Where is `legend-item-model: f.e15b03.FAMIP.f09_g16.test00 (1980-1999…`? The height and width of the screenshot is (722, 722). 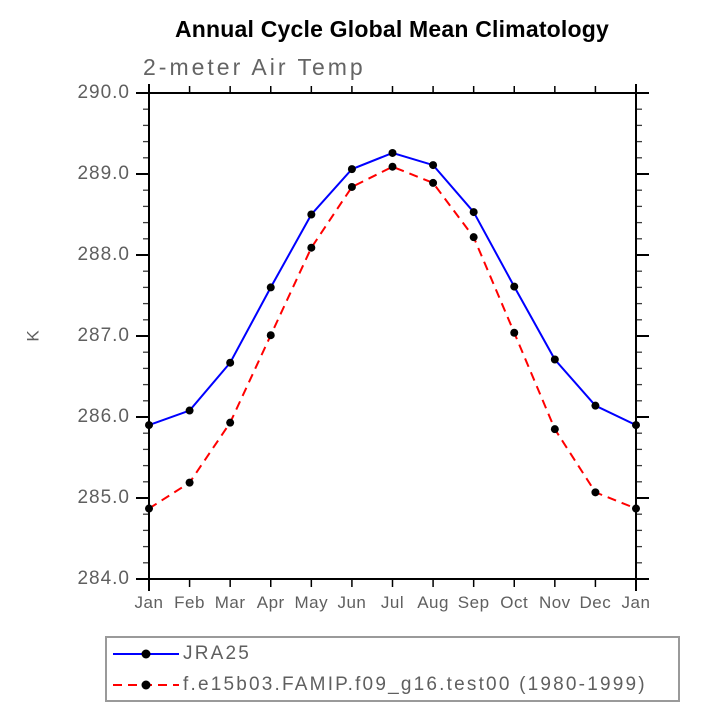
legend-item-model: f.e15b03.FAMIP.f09_g16.test00 (1980-1999… is located at coordinates (392, 684).